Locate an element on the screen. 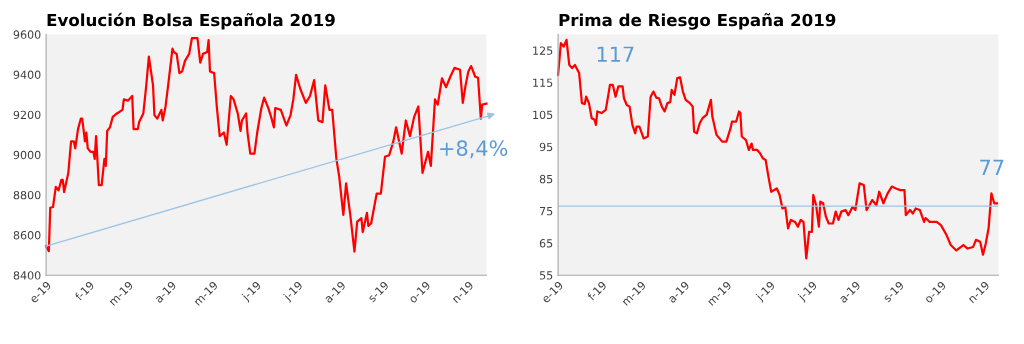 This screenshot has width=1024, height=344. y-tick-label: 85 is located at coordinates (546, 179).